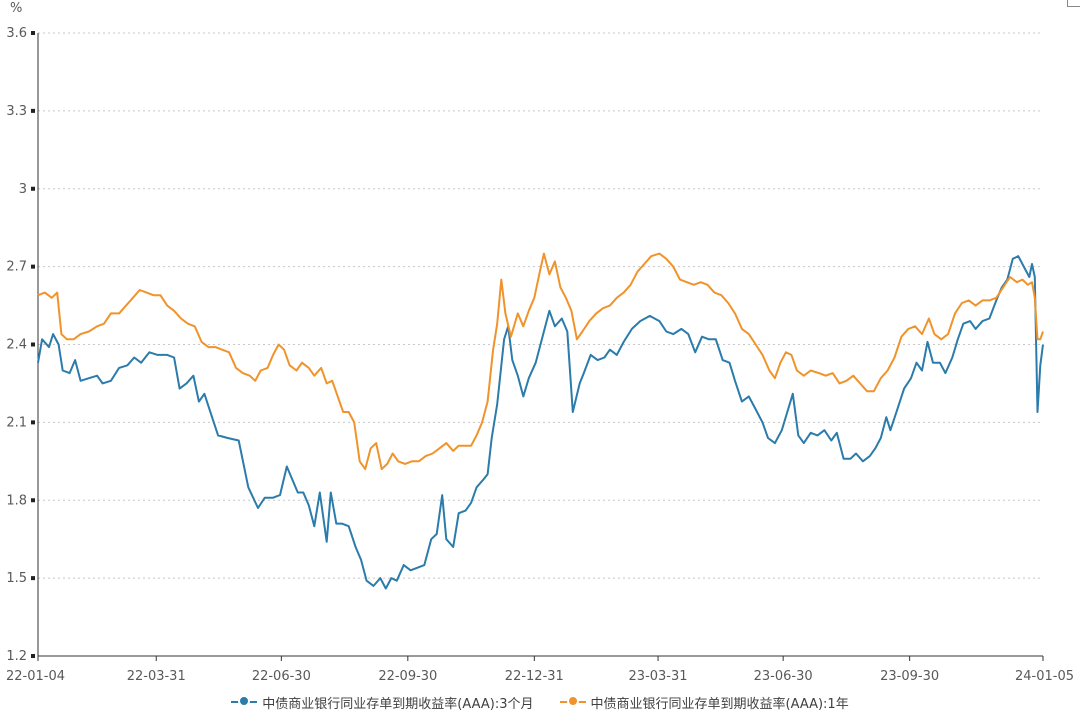 The width and height of the screenshot is (1080, 715). I want to click on x-tick-label: 23-03-31, so click(658, 676).